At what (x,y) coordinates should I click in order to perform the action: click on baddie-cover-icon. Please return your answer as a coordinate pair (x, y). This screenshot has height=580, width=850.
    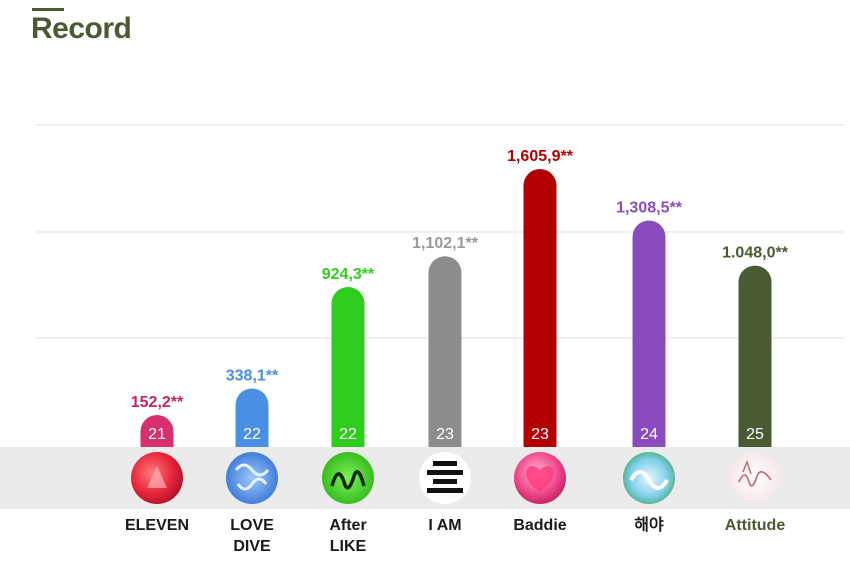
    Looking at the image, I should click on (540, 478).